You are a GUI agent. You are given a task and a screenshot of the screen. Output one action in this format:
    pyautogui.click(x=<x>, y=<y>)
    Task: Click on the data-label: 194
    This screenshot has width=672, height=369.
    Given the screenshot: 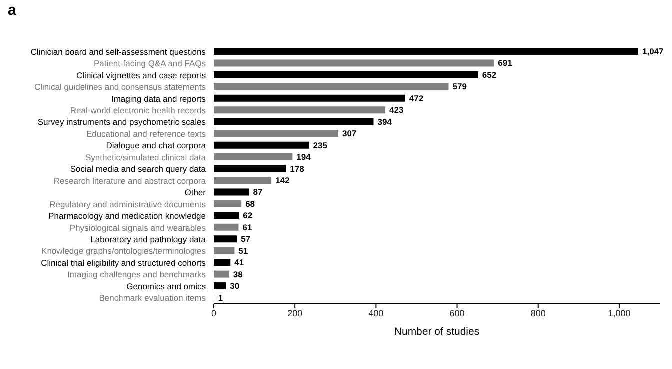 What is the action you would take?
    pyautogui.click(x=304, y=157)
    